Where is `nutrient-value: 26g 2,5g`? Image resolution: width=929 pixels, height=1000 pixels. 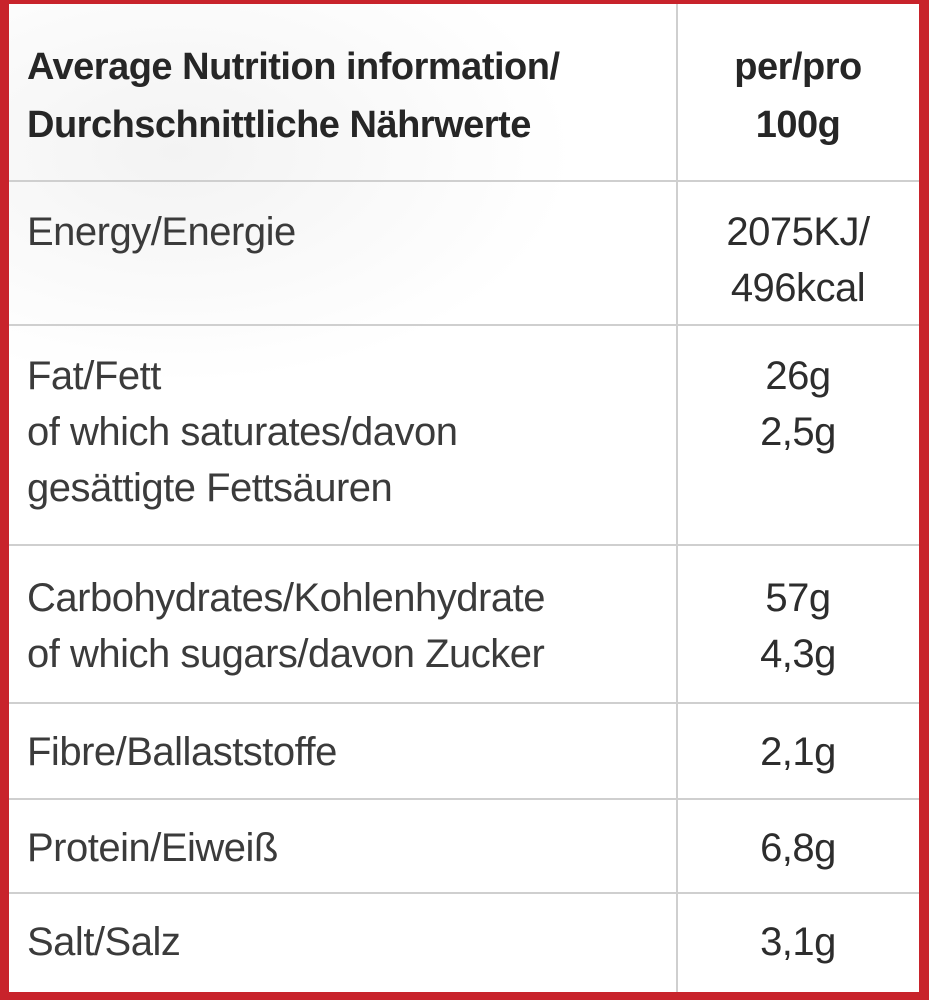 nutrient-value: 26g 2,5g is located at coordinates (798, 404).